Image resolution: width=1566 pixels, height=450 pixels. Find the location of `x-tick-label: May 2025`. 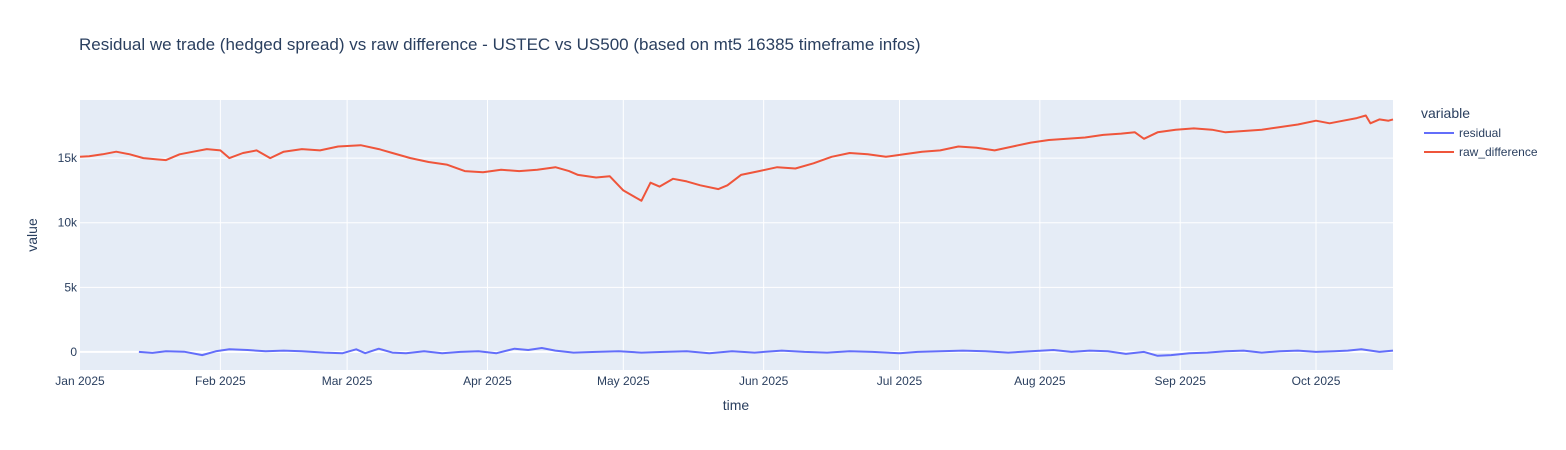

x-tick-label: May 2025 is located at coordinates (623, 381).